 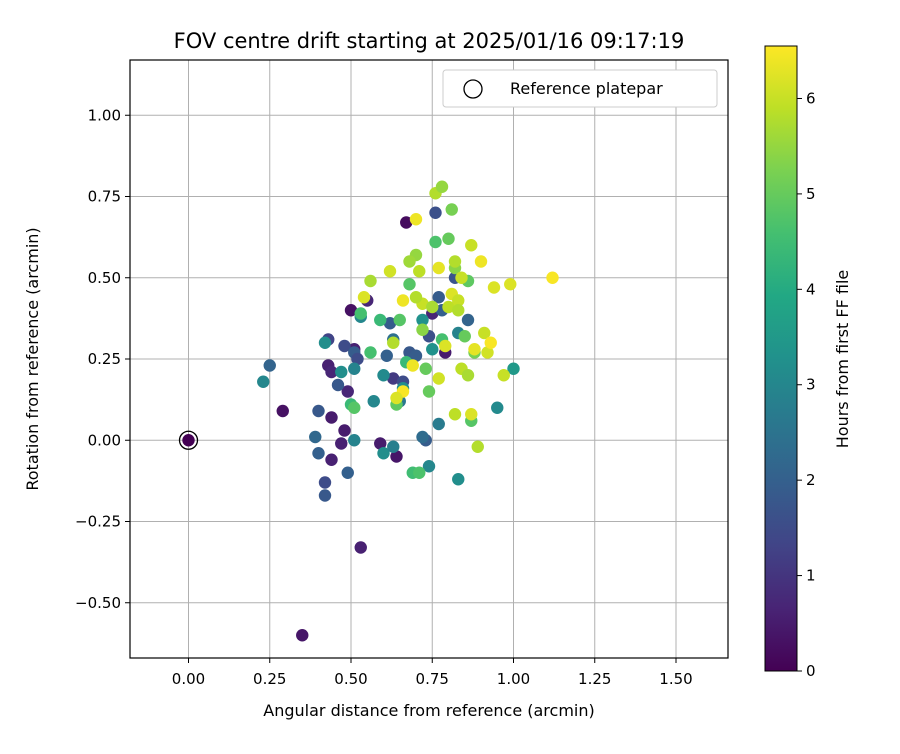 I want to click on y-tick-label: 0.25, so click(x=104, y=359).